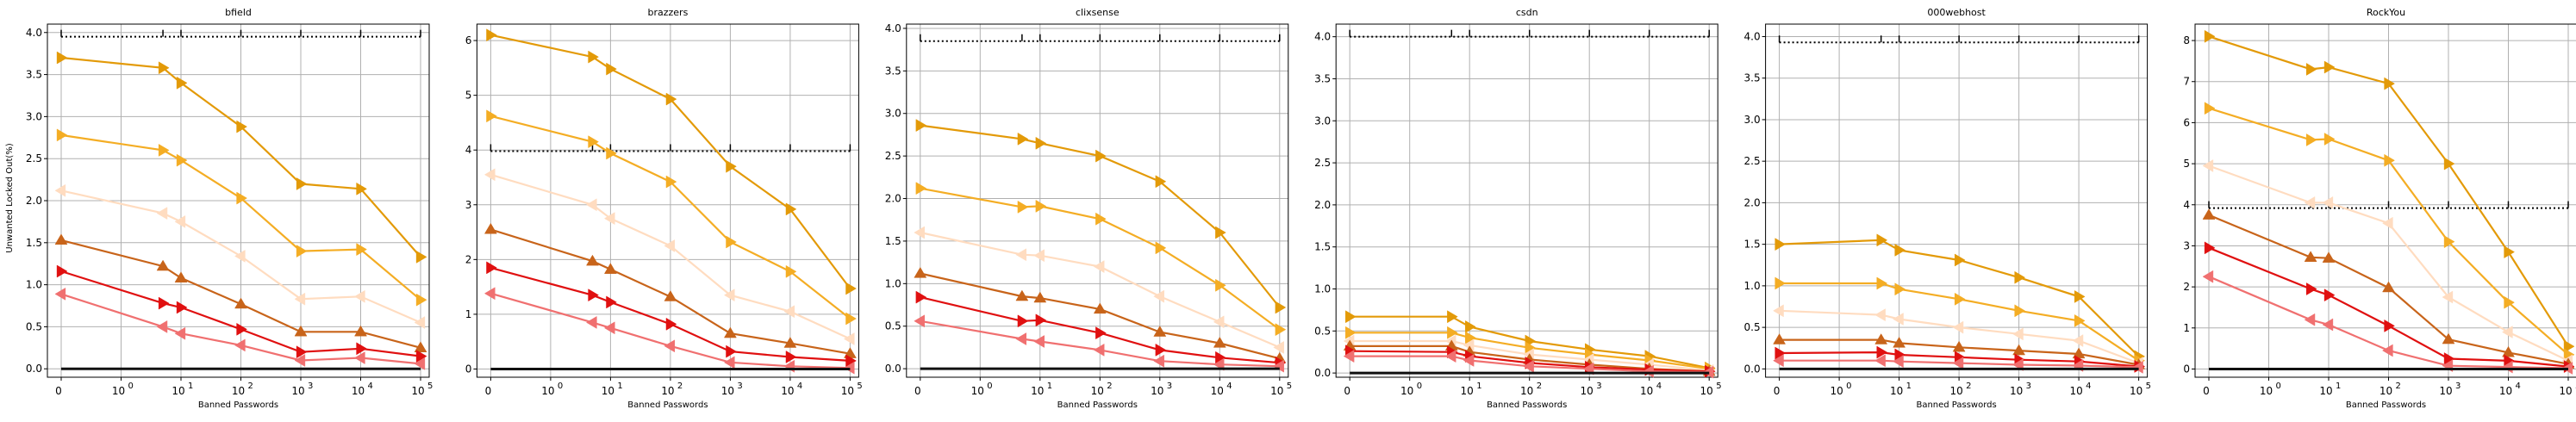  Describe the element at coordinates (1098, 13) in the screenshot. I see `chart-title: clixsense` at that location.